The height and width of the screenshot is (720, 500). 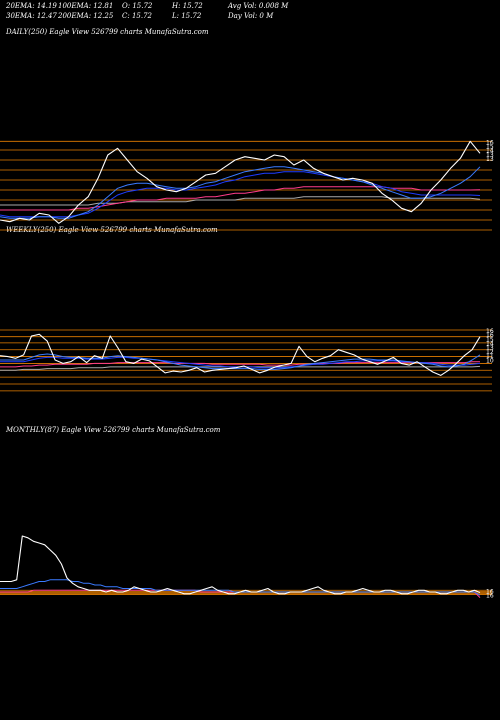 What do you see at coordinates (490, 356) in the screenshot?
I see `weekly-tick-label-6: 11` at bounding box center [490, 356].